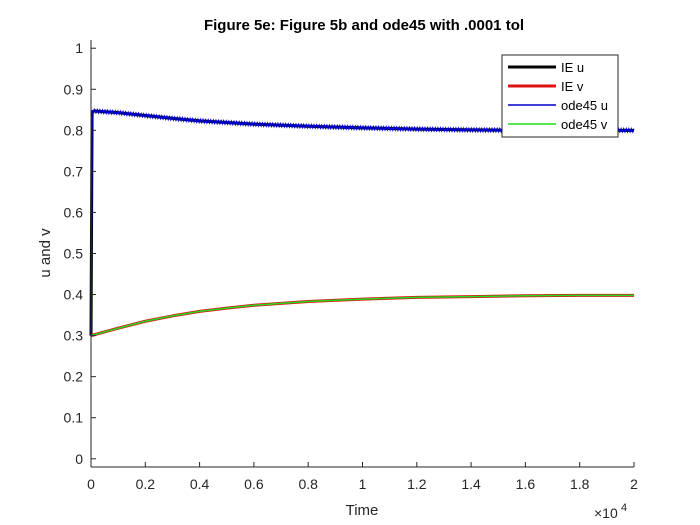 The width and height of the screenshot is (700, 525). Describe the element at coordinates (74, 212) in the screenshot. I see `y-tick-label: 0.6` at that location.